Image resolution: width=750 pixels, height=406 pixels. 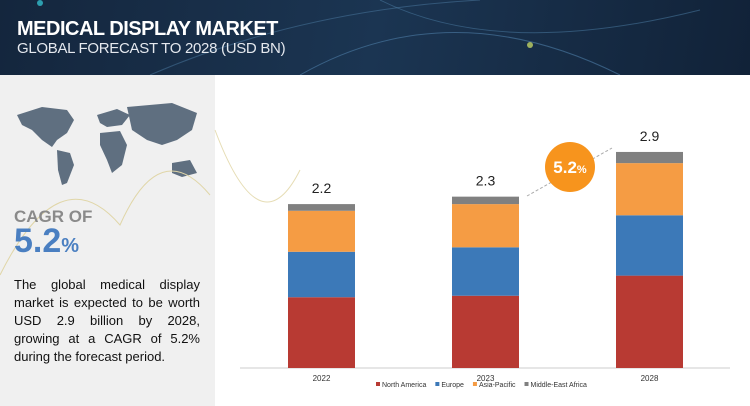 What do you see at coordinates (321, 332) in the screenshot?
I see `bar-north-america-2022` at bounding box center [321, 332].